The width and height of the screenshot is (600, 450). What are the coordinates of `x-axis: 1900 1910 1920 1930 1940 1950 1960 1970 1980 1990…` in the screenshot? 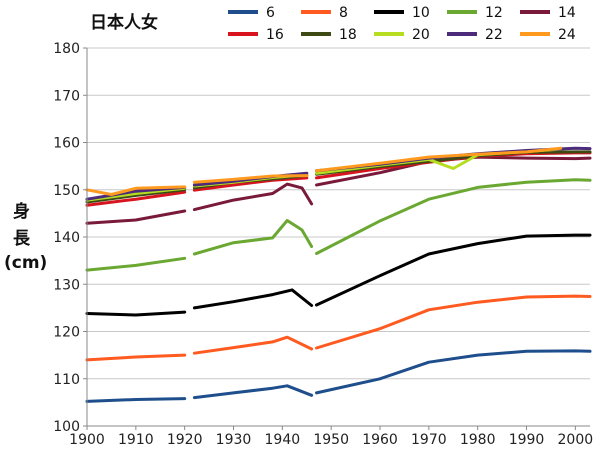 It's located at (331, 436).